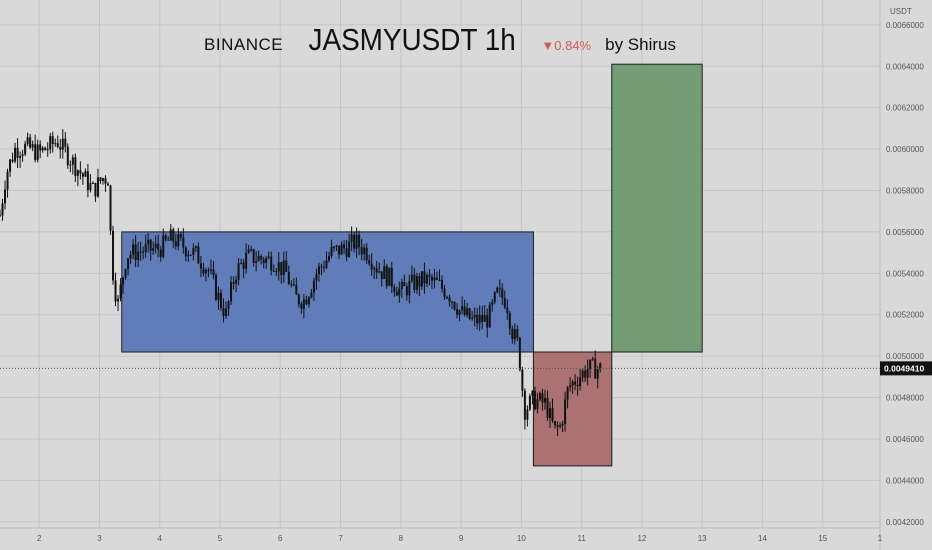 This screenshot has width=932, height=550. Describe the element at coordinates (159, 538) in the screenshot. I see `x-tick-label: 4` at that location.